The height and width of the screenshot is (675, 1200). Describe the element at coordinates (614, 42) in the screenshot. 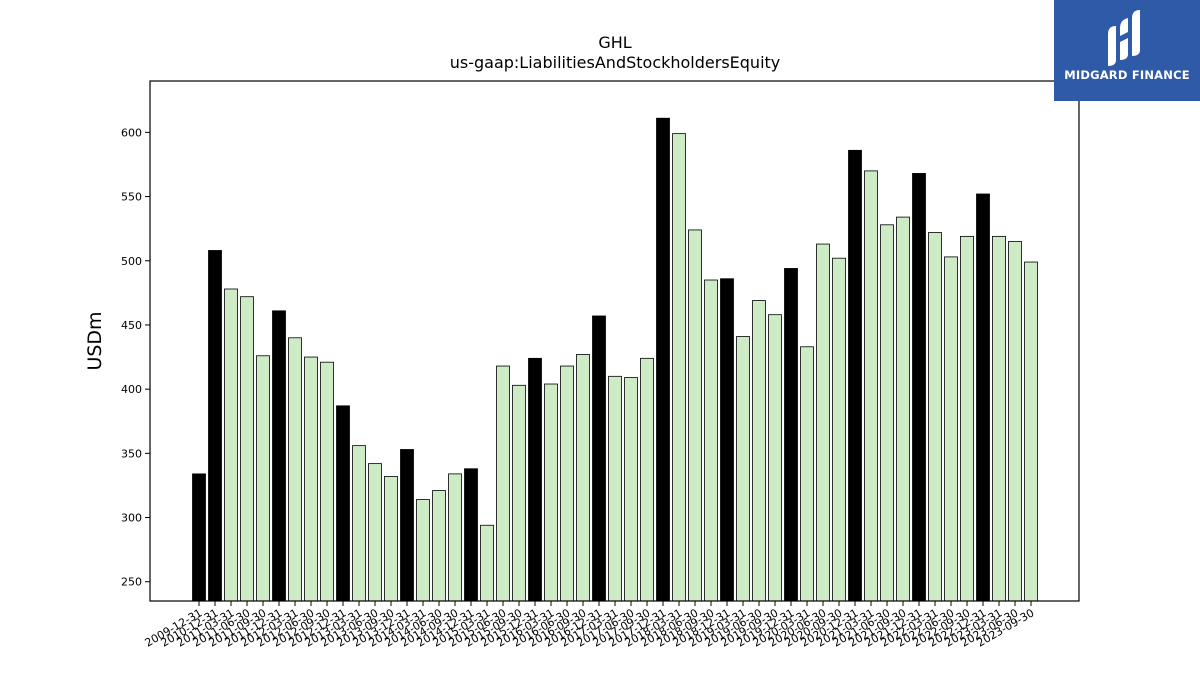

I see `chart-title: GHL` at that location.